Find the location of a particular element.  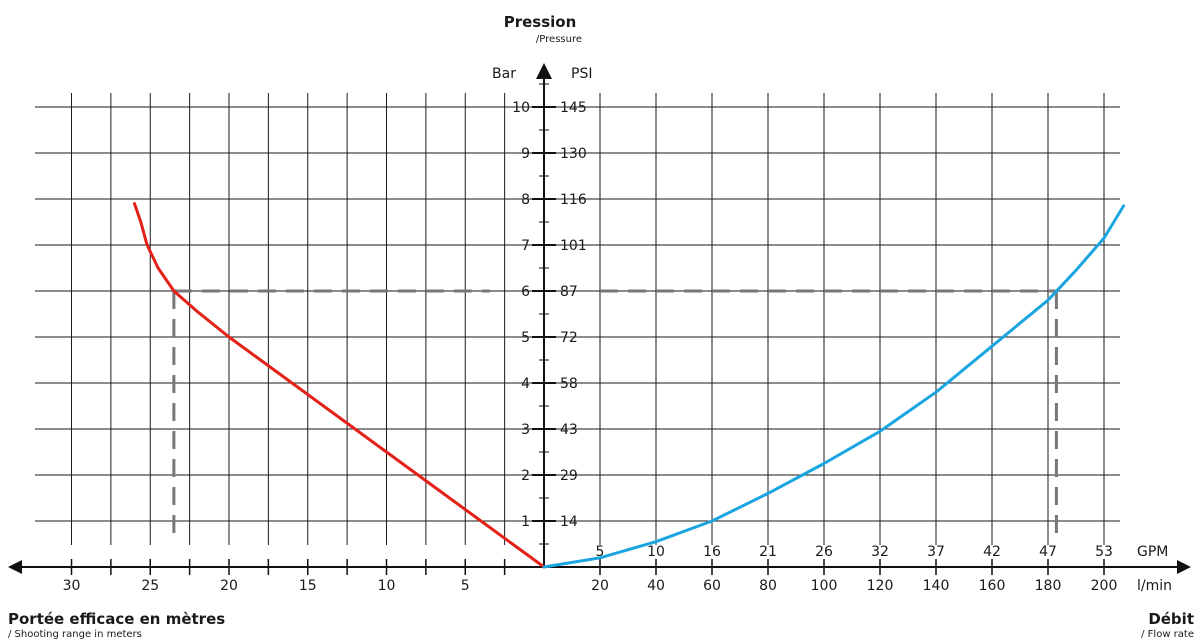

right-title: Débit is located at coordinates (1171, 619).